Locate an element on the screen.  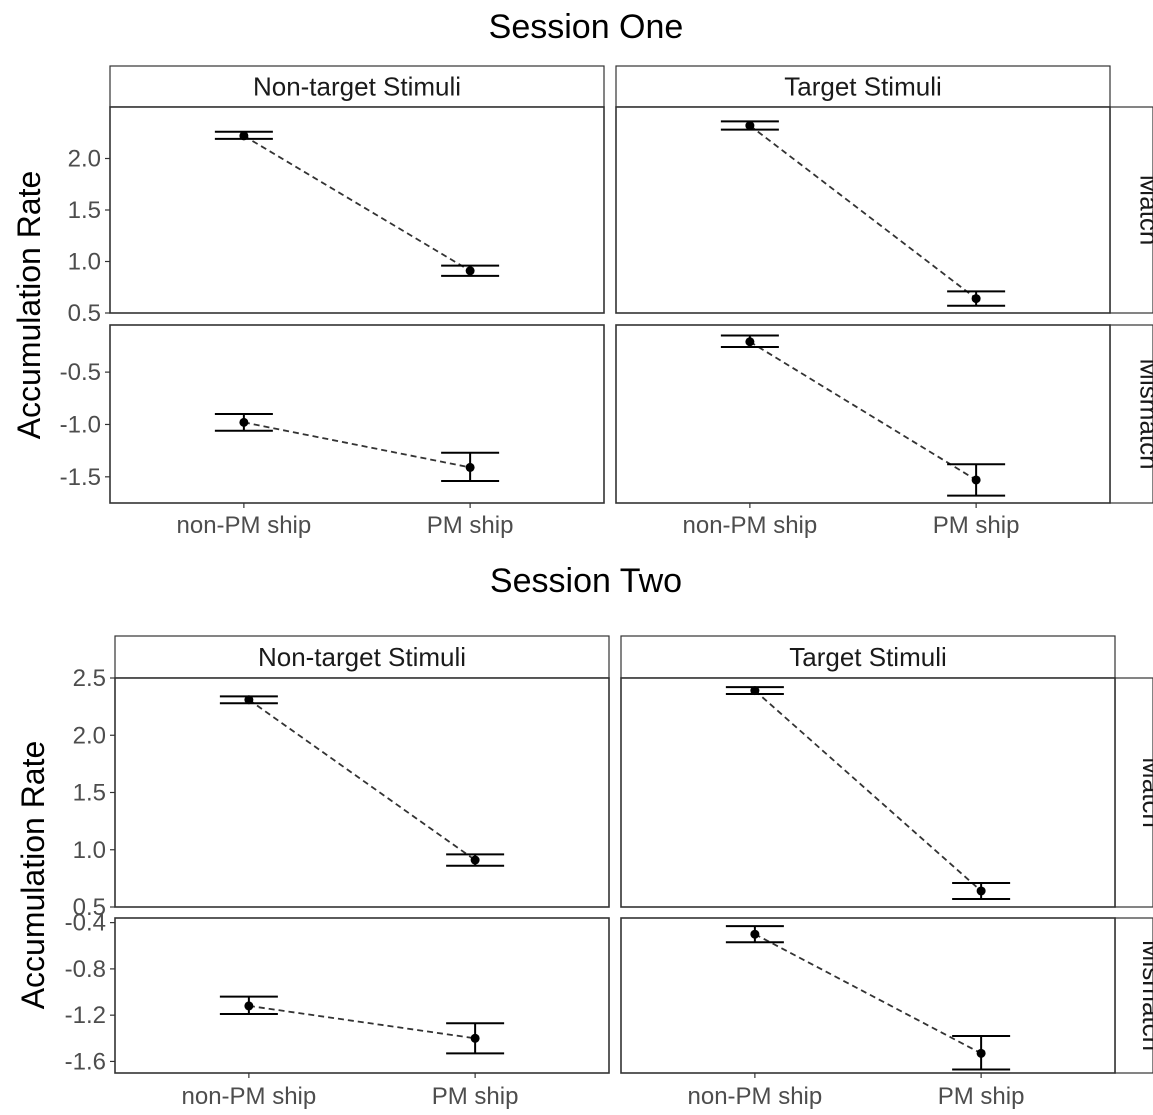
y-tick-label: 2.5 is located at coordinates (89, 678).